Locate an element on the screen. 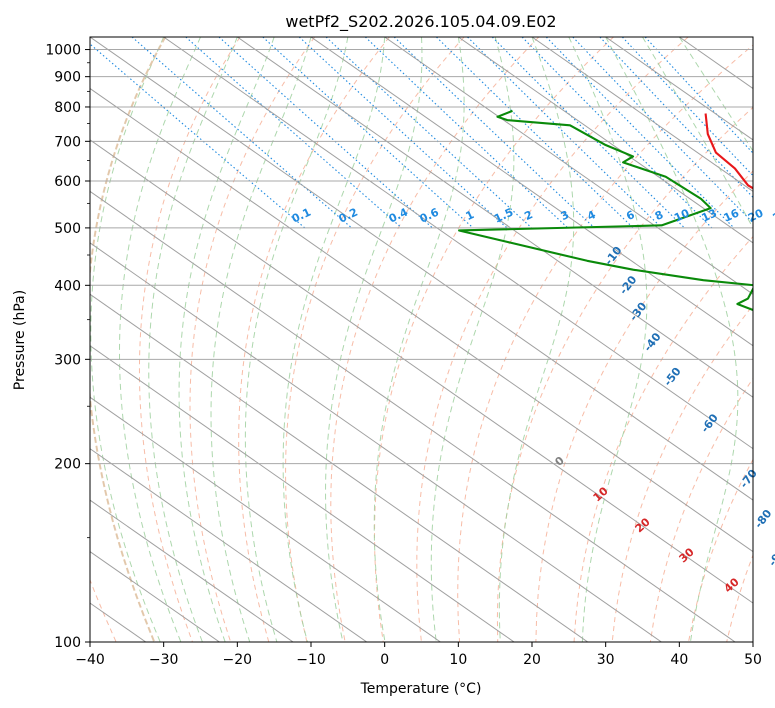  y-tick-label: 900 is located at coordinates (67, 78).